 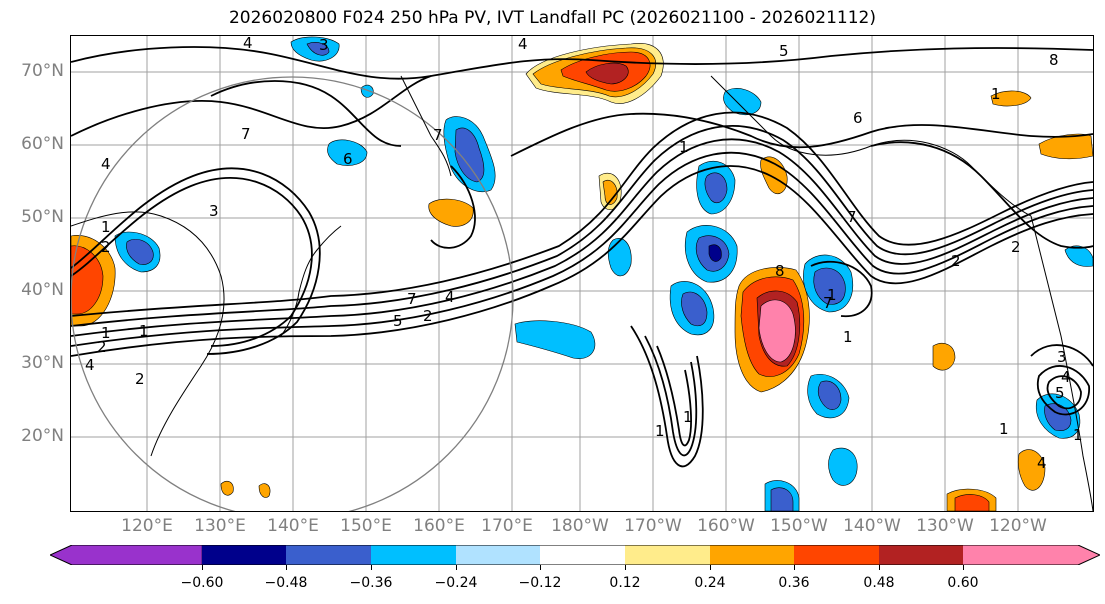 I want to click on coastline-kamchatka, so click(x=426, y=126).